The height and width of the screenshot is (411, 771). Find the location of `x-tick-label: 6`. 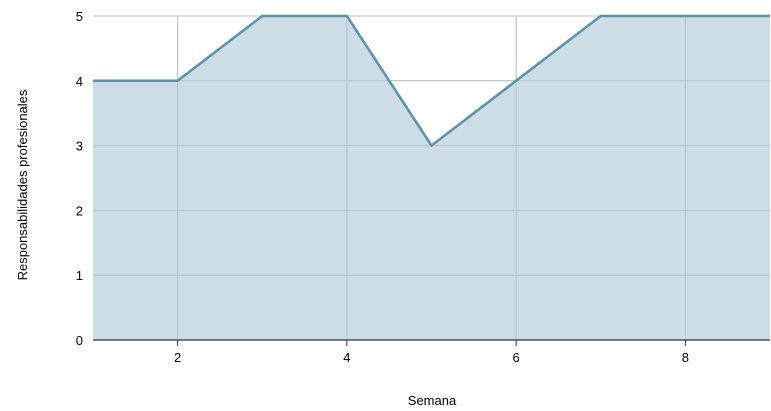

x-tick-label: 6 is located at coordinates (516, 357).